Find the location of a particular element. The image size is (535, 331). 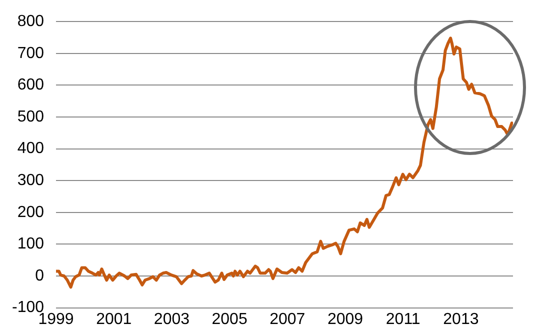

y-tick-label: 100 is located at coordinates (30, 244).